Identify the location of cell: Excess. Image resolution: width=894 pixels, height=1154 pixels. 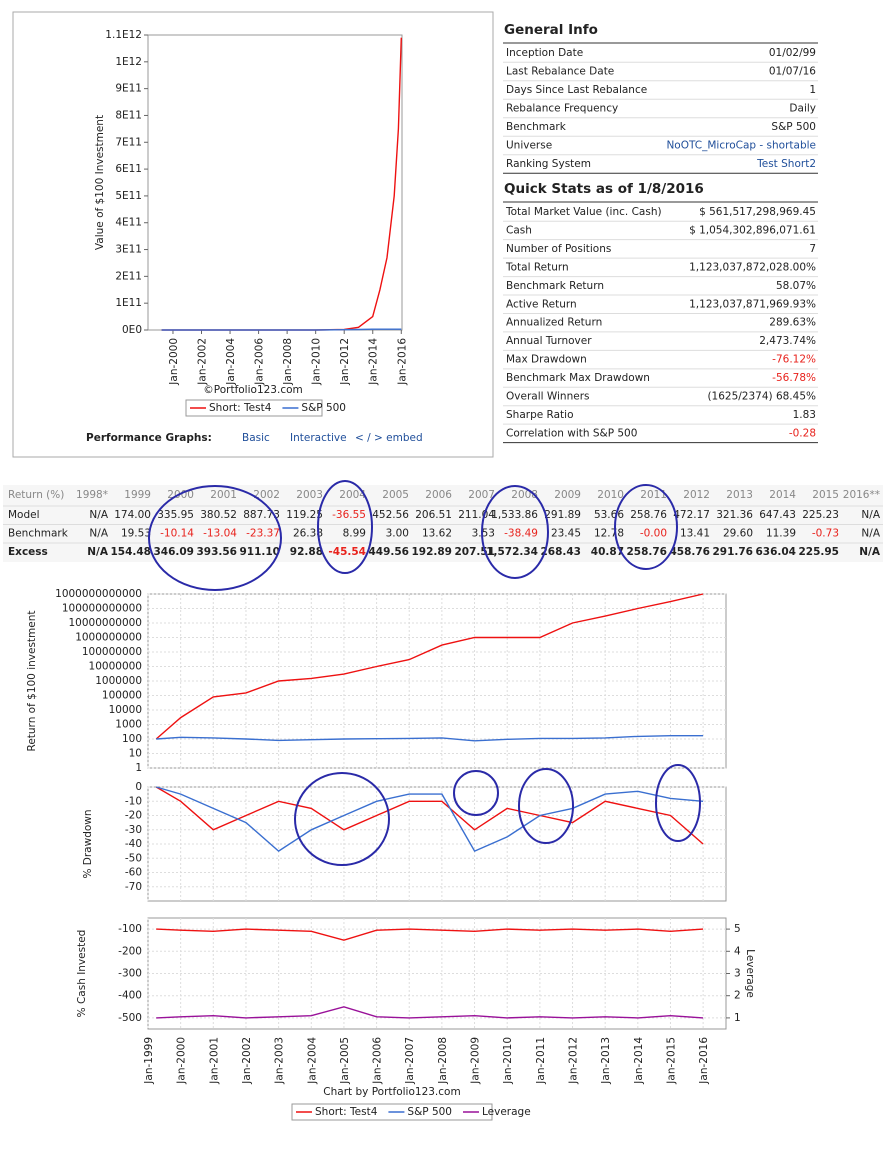
(28, 552).